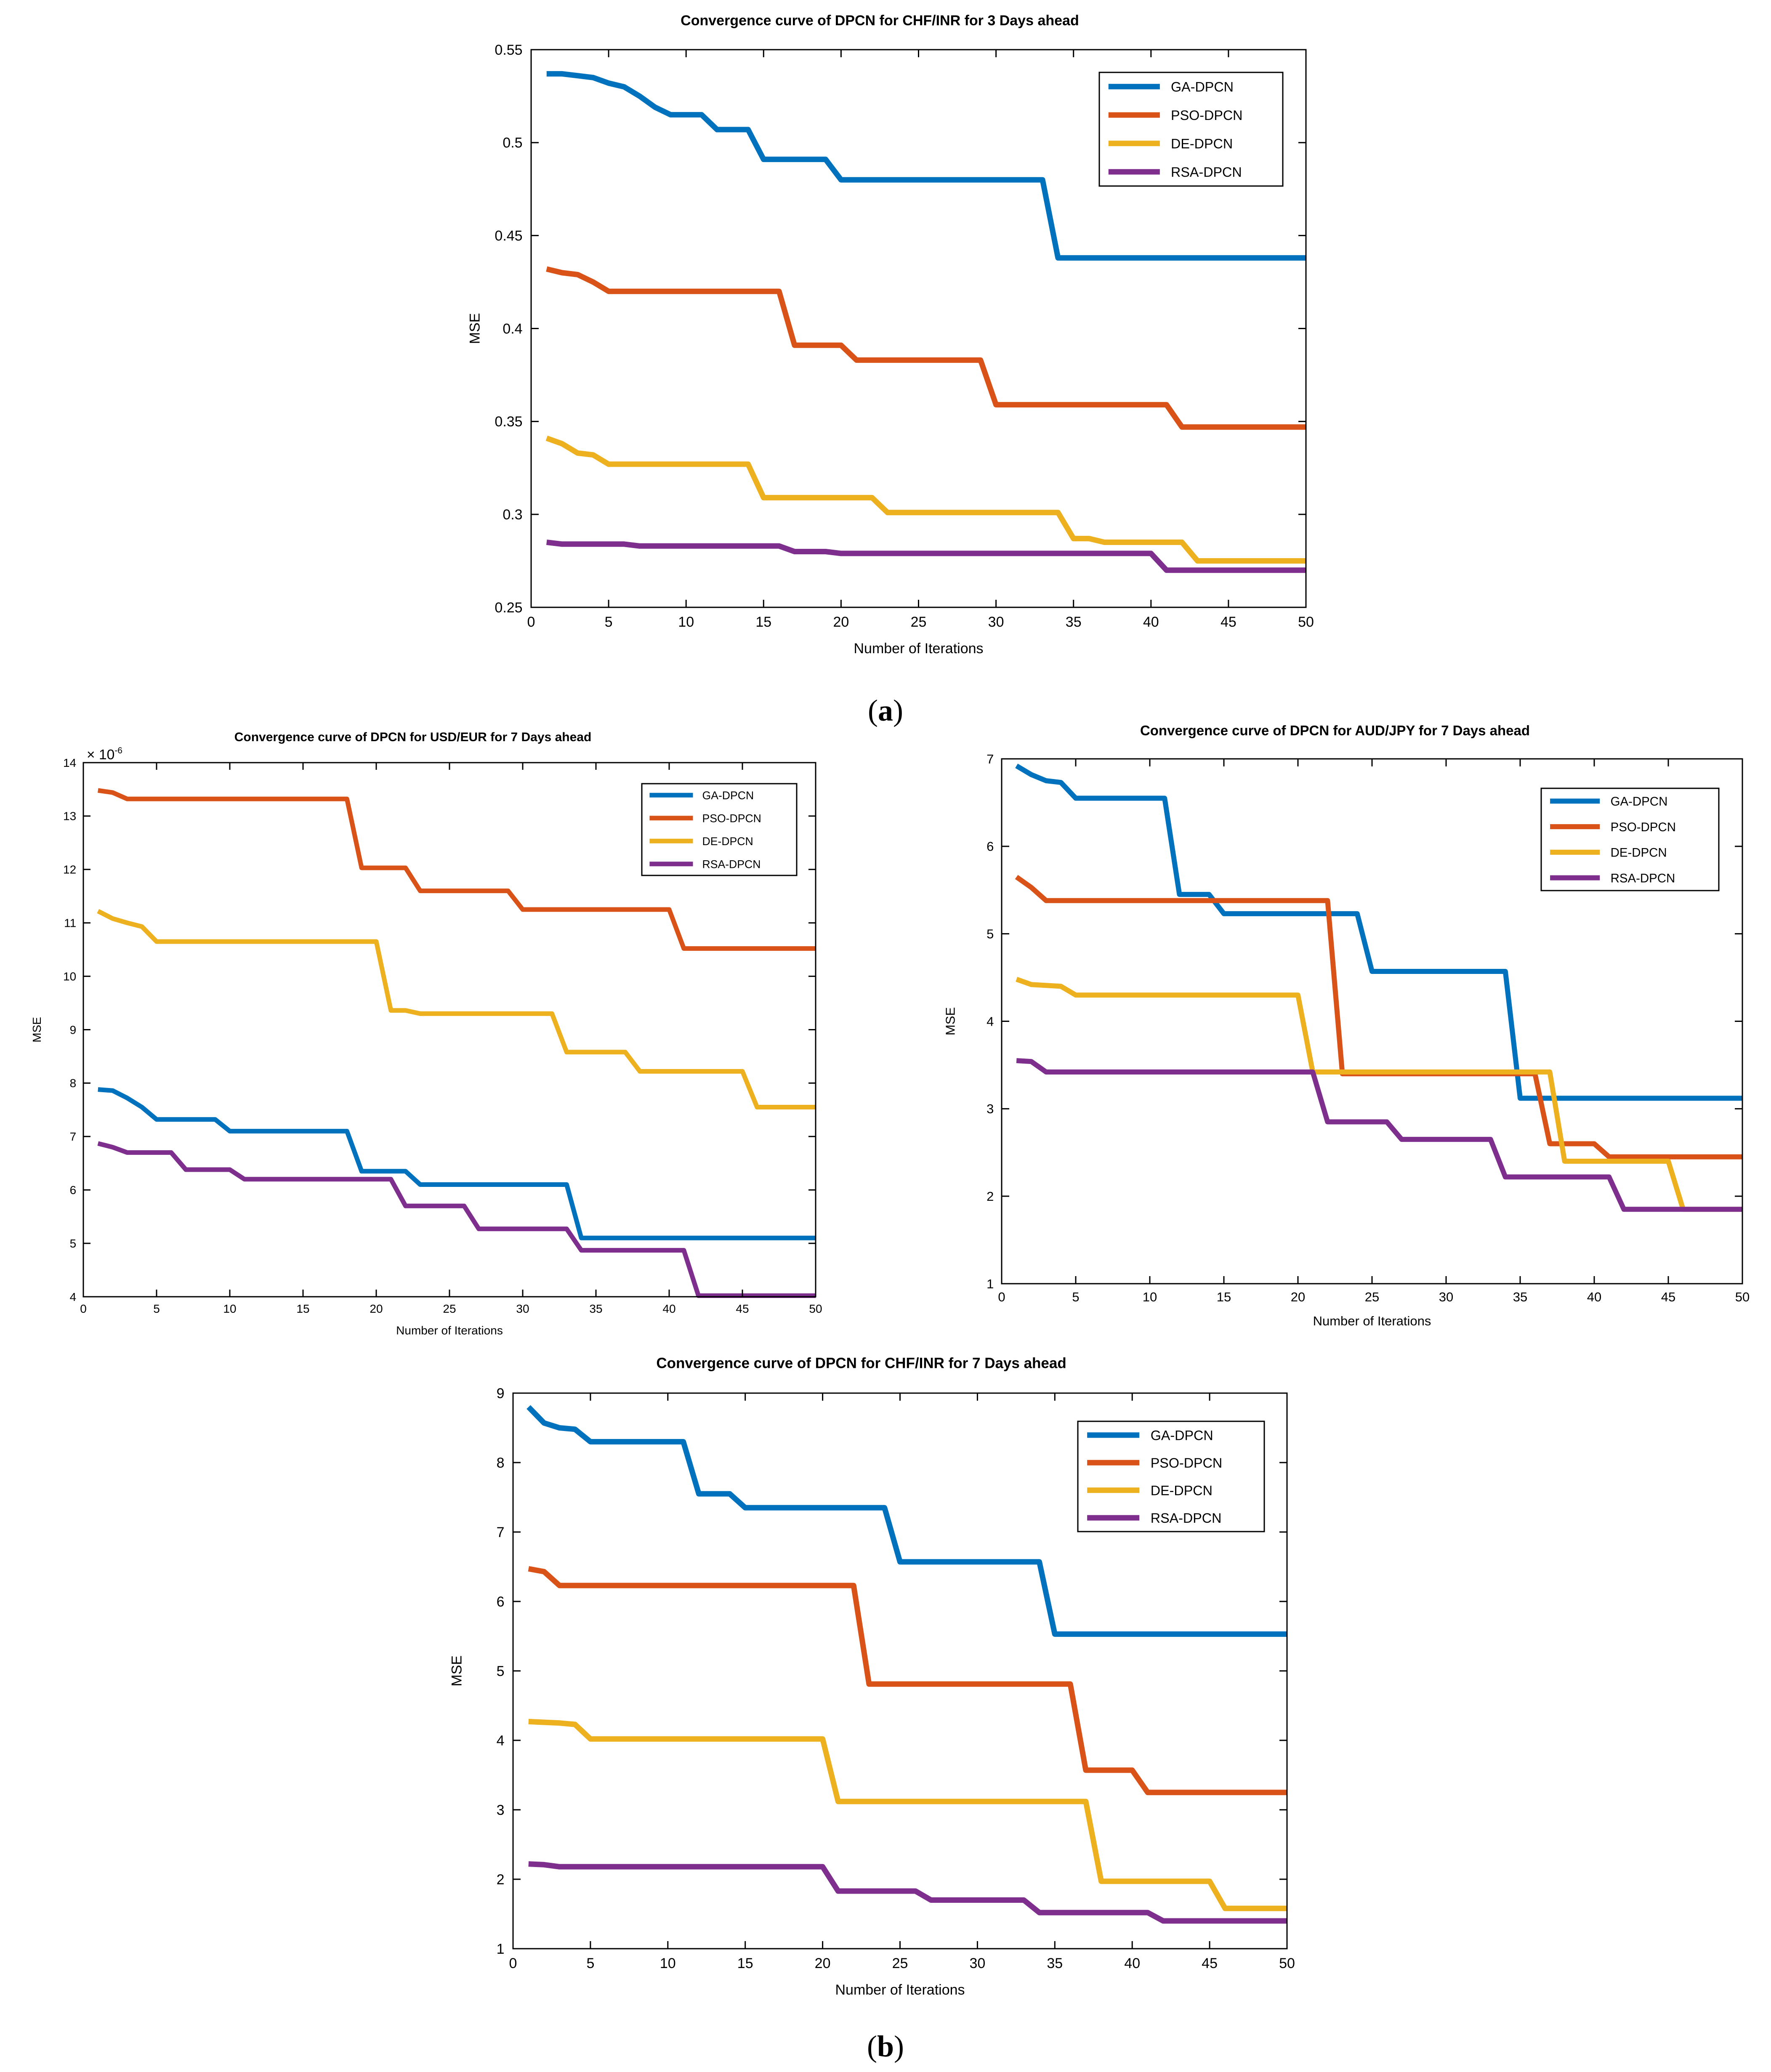  Describe the element at coordinates (990, 1196) in the screenshot. I see `y-tick-label: 2` at that location.